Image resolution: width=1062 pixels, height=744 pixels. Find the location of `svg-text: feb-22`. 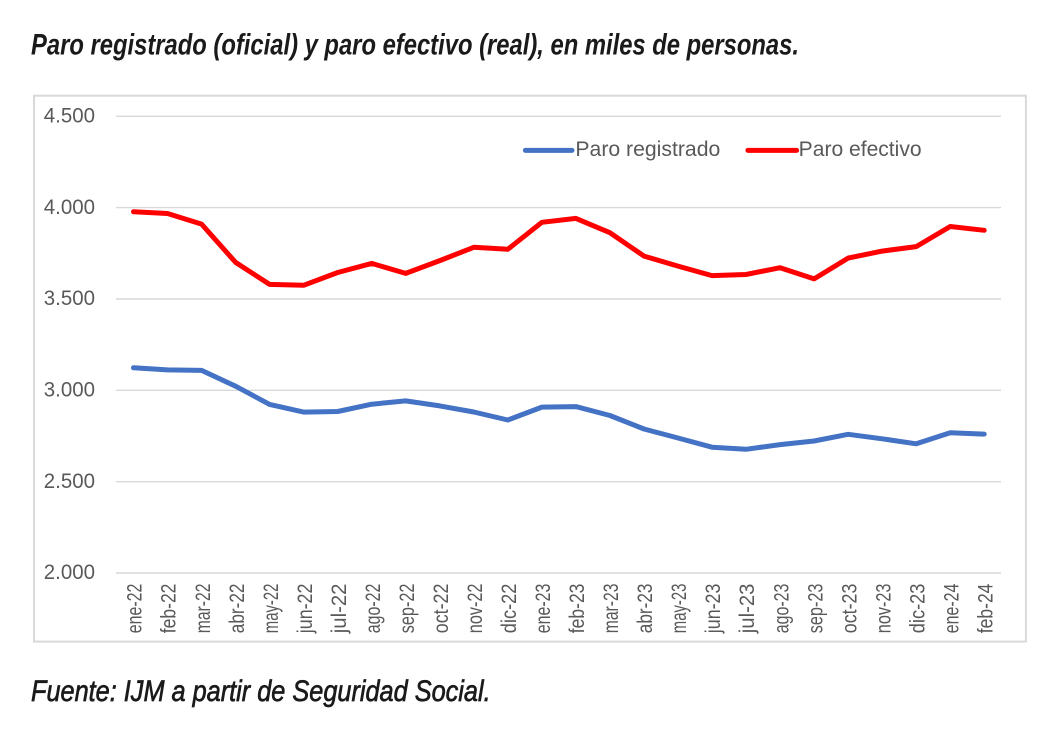

svg-text: feb-22 is located at coordinates (169, 609).